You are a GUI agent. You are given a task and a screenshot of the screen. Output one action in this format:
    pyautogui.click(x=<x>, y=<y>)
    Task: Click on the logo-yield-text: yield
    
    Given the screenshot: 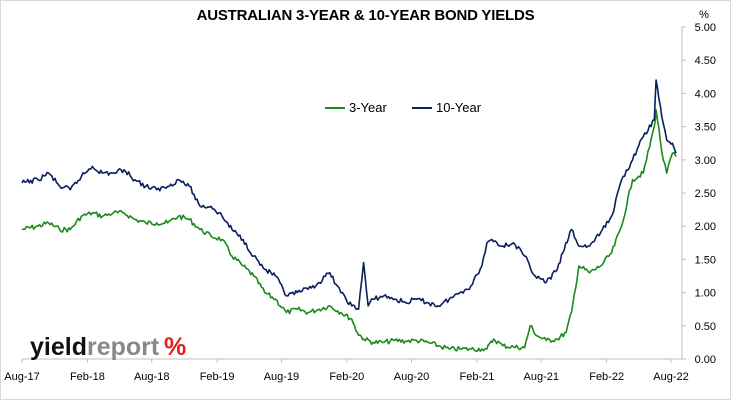 What is the action you would take?
    pyautogui.click(x=58, y=347)
    